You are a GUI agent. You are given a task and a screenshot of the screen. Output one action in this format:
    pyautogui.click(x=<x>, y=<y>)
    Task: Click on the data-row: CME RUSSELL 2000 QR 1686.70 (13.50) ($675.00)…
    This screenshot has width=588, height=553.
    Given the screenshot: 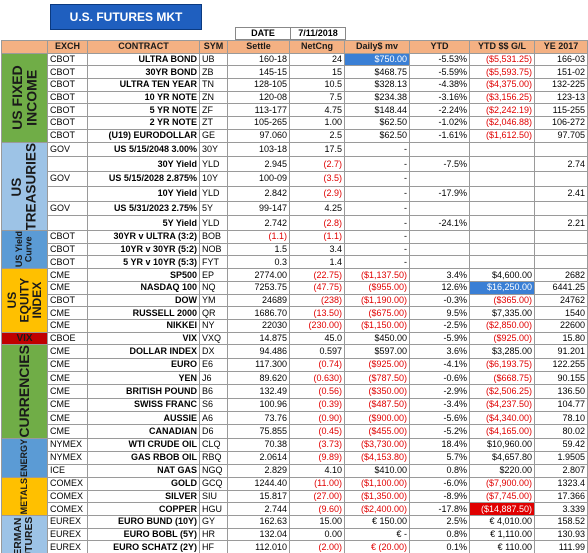 What is the action you would take?
    pyautogui.click(x=295, y=313)
    